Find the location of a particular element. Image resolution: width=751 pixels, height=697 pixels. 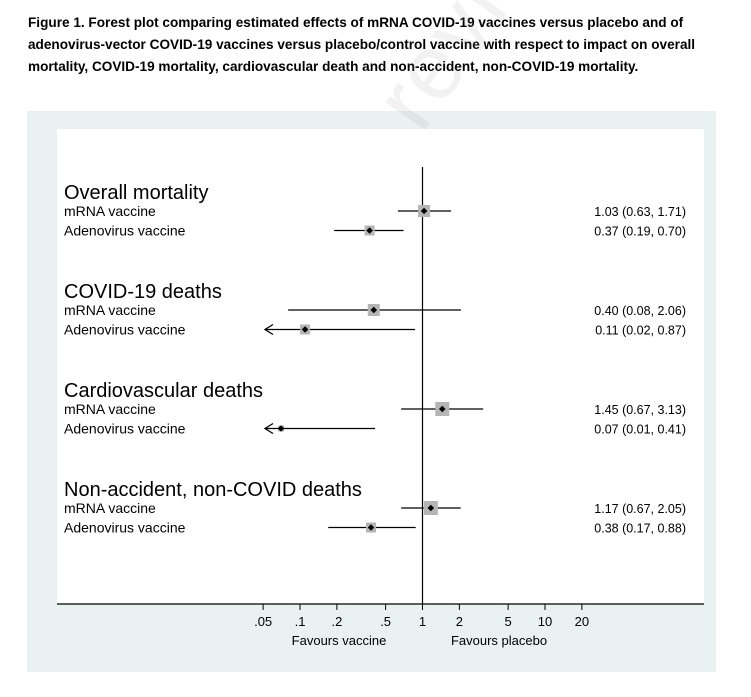

x-tick-label: .5 is located at coordinates (385, 621).